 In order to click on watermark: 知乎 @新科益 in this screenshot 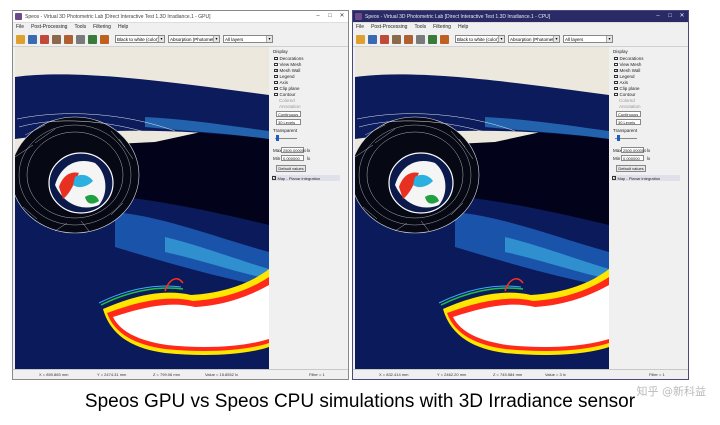, I will do `click(671, 391)`.